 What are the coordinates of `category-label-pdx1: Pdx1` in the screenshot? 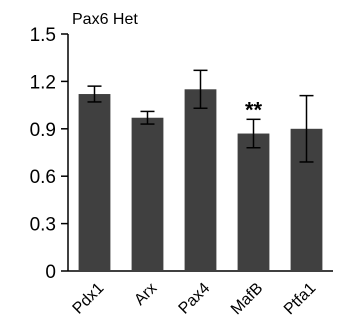 It's located at (89, 299).